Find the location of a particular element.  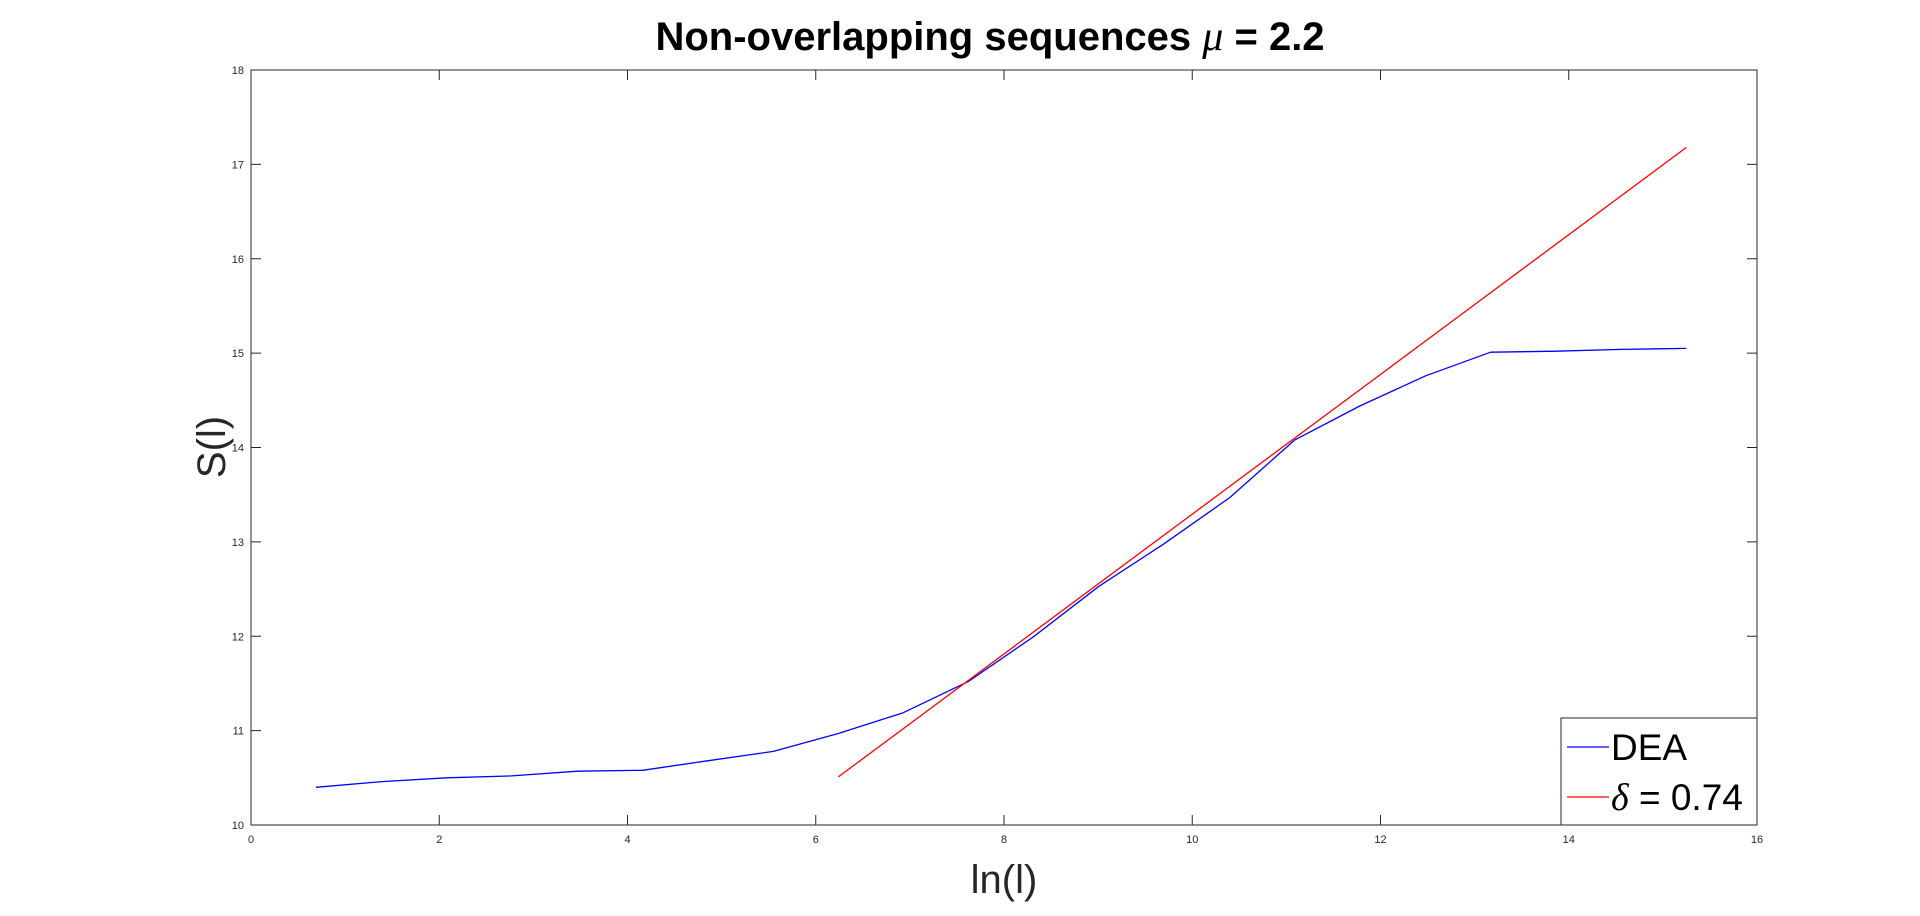

chart-title: Non-overlapping sequences μ = 2.2 is located at coordinates (989, 37).